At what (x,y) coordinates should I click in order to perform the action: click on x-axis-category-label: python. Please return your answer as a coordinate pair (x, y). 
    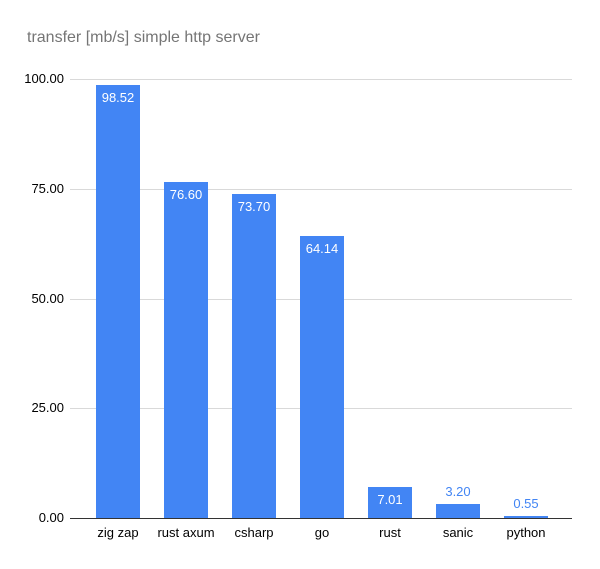
    Looking at the image, I should click on (526, 532).